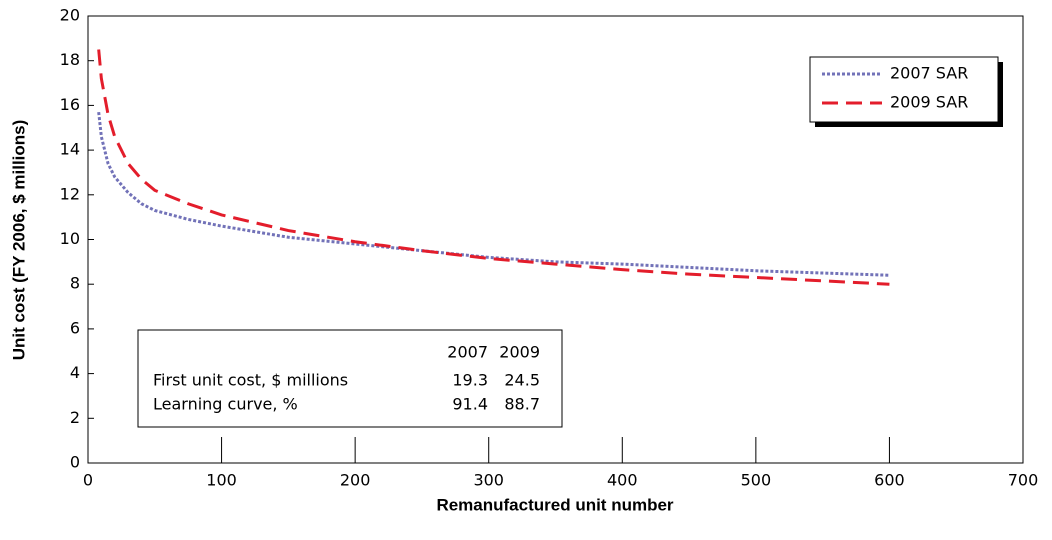 The height and width of the screenshot is (540, 1052). I want to click on y-tick-label: 2, so click(75, 417).